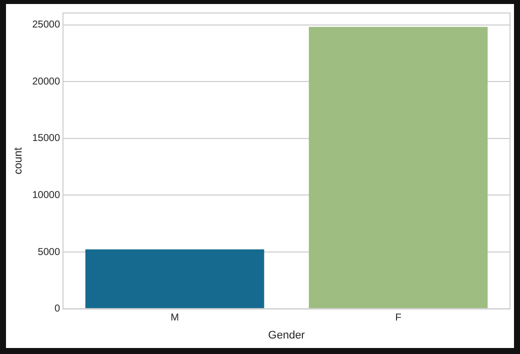  What do you see at coordinates (287, 335) in the screenshot?
I see `x-axis-title: Gender` at bounding box center [287, 335].